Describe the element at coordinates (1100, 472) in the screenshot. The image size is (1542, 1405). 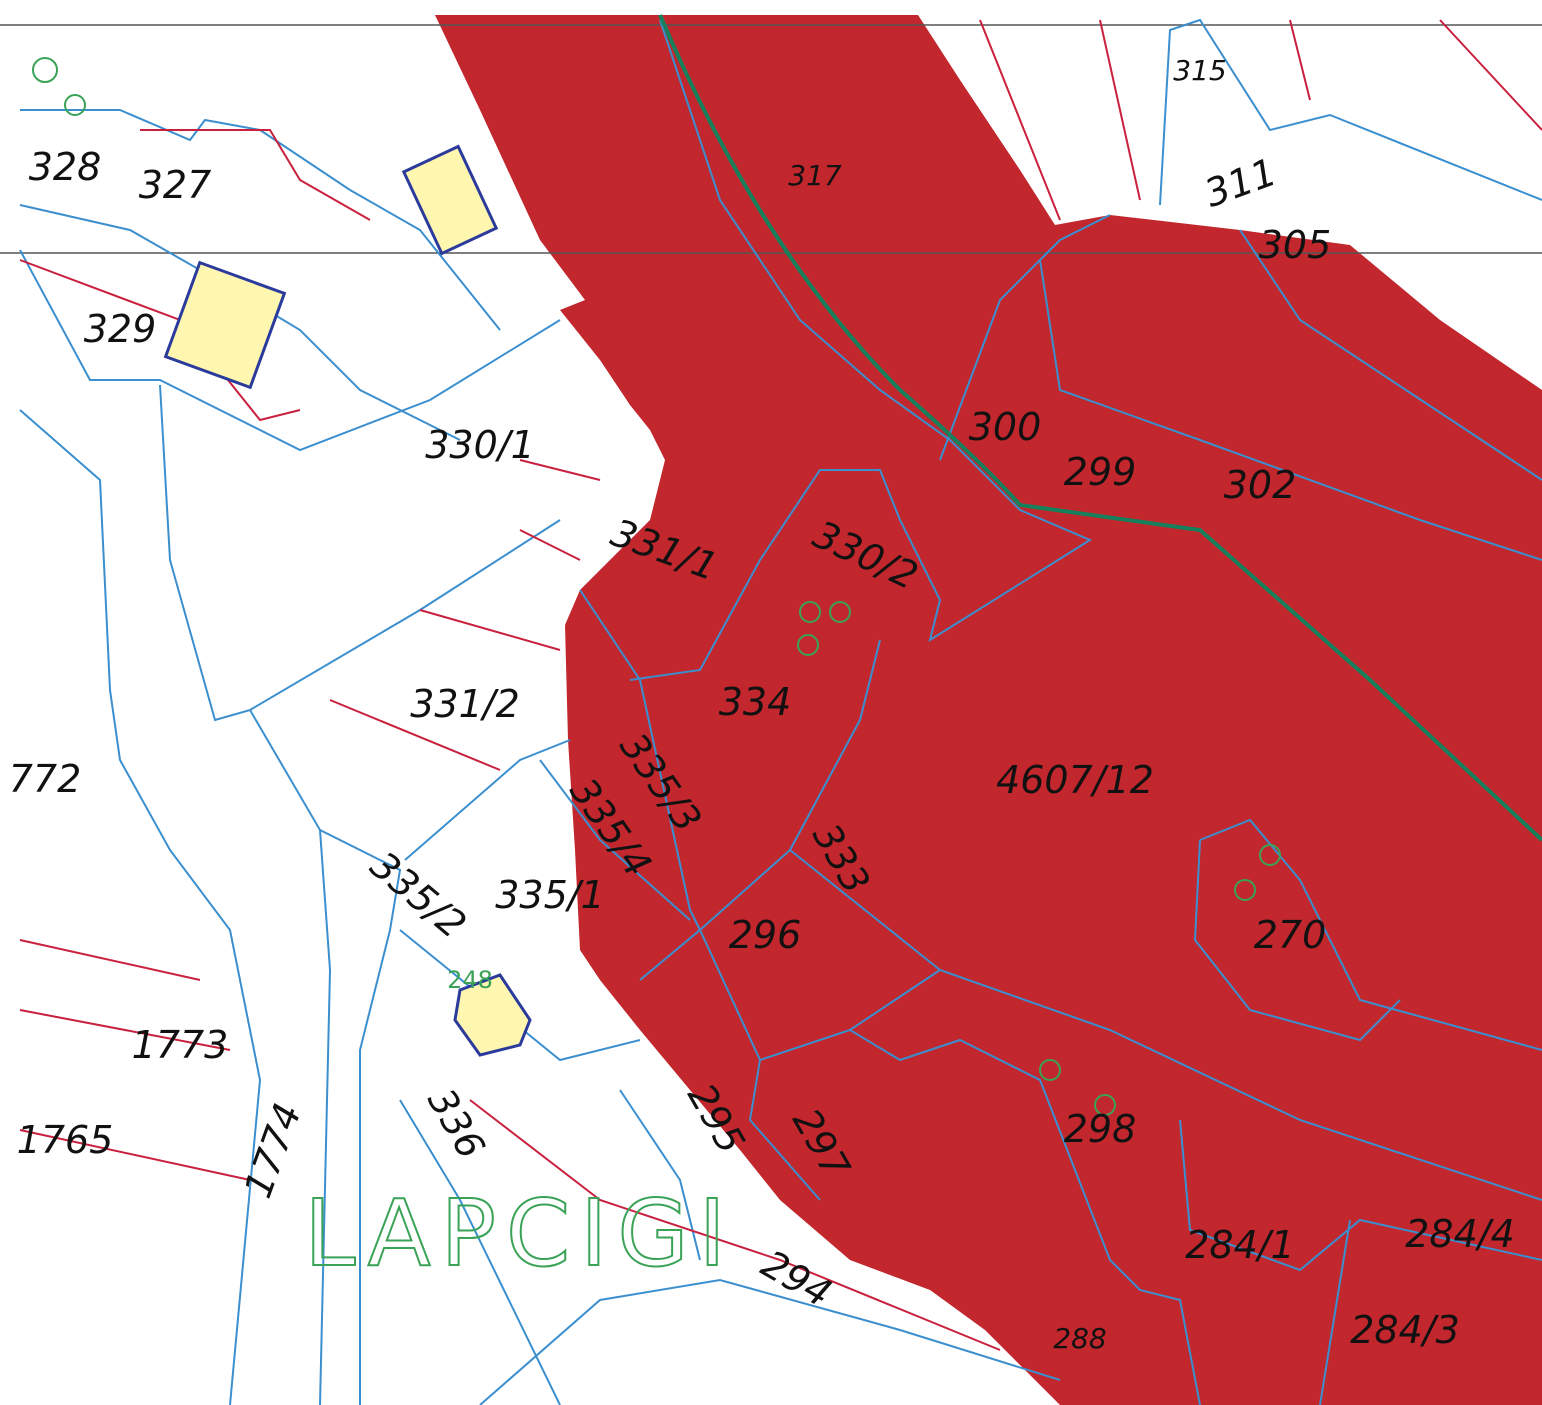
I see `parcel-label: 299` at that location.